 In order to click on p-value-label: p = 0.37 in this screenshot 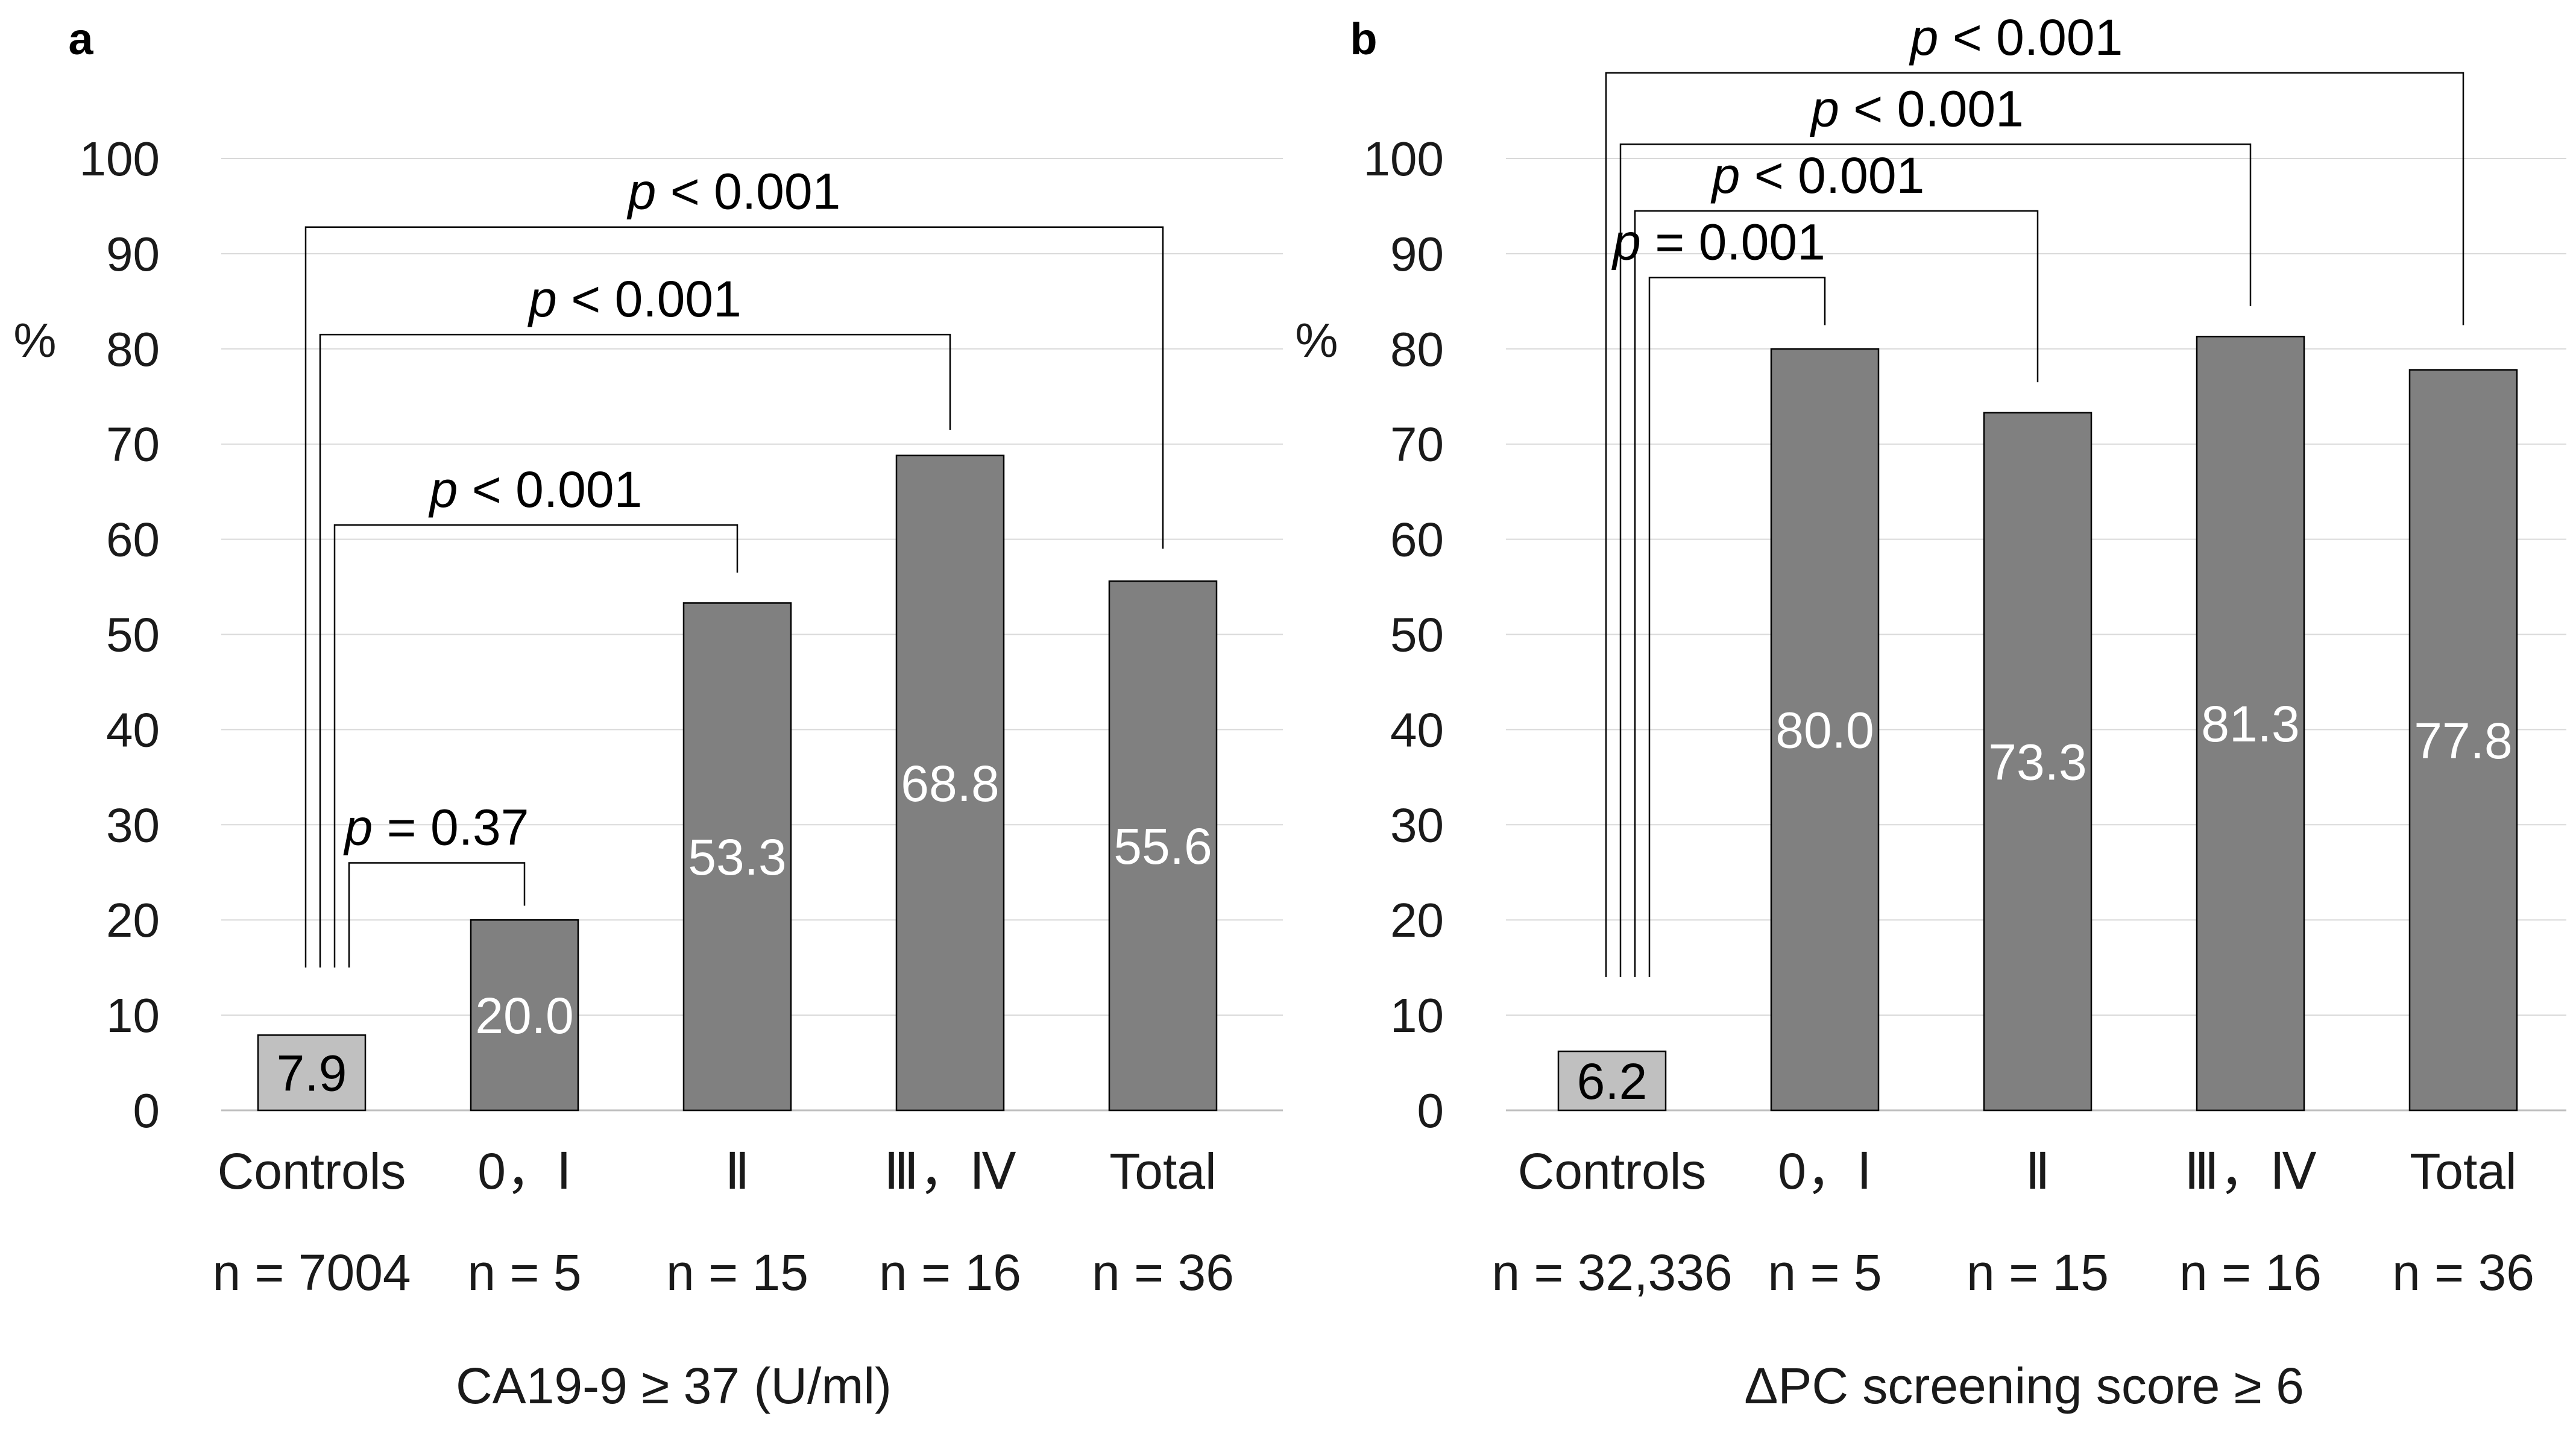, I will do `click(436, 827)`.